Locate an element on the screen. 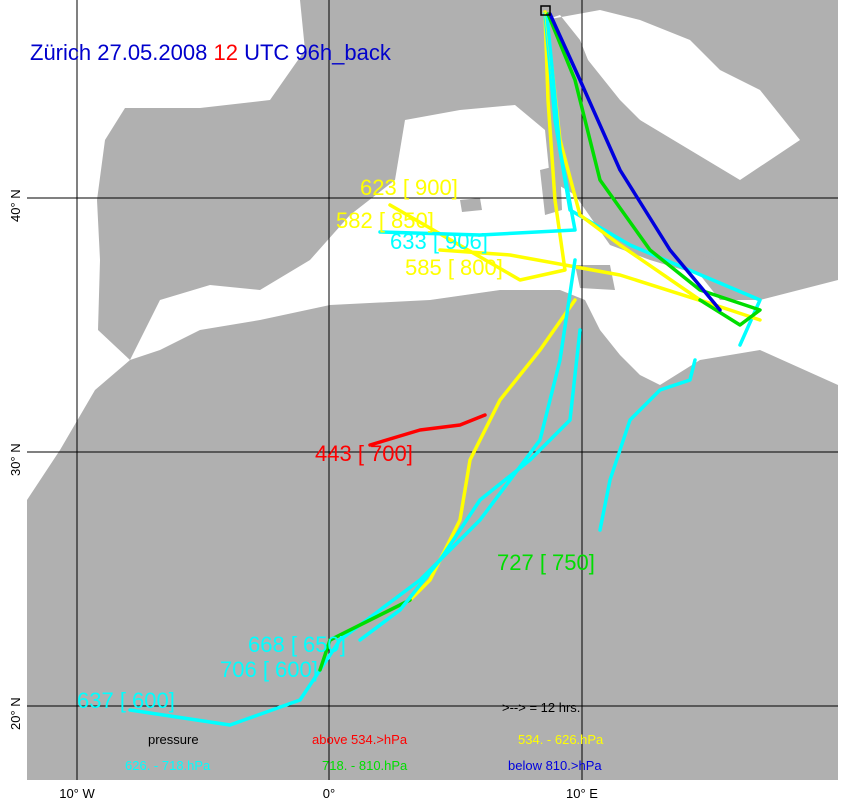 The height and width of the screenshot is (804, 842). legend-heading: pressure is located at coordinates (173, 739).